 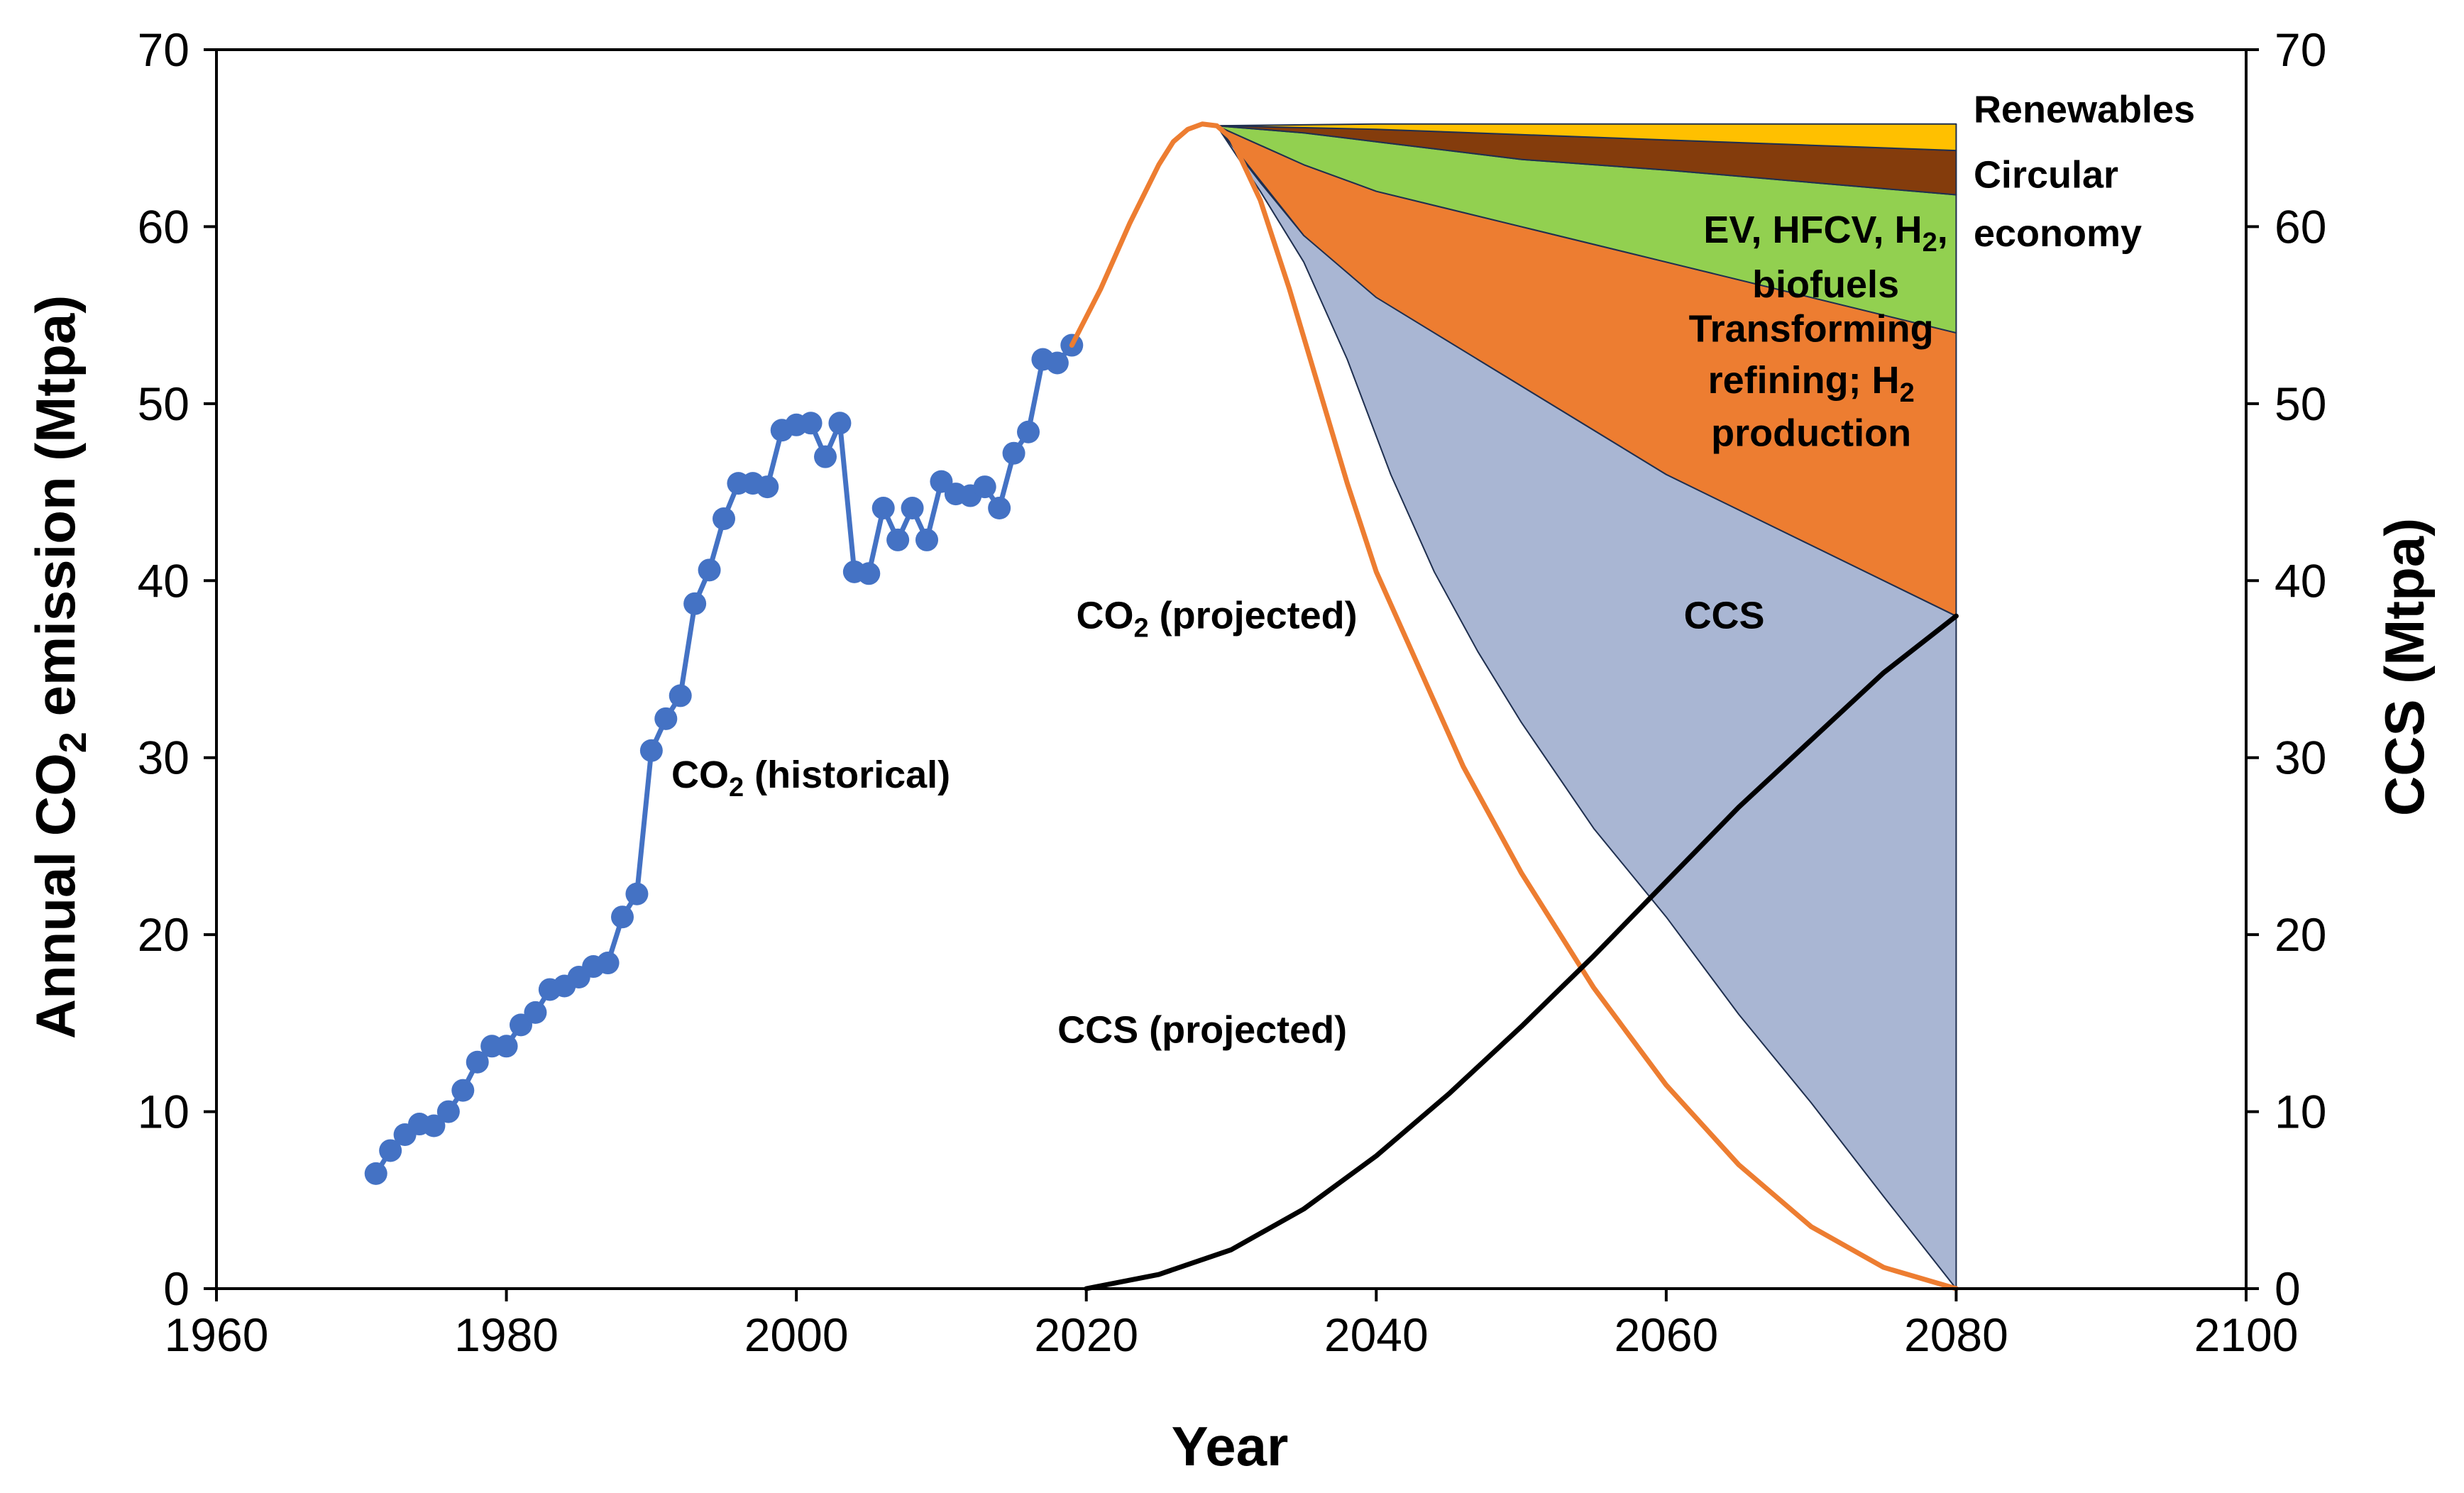 What do you see at coordinates (883, 508) in the screenshot?
I see `point-co2-historical-2006` at bounding box center [883, 508].